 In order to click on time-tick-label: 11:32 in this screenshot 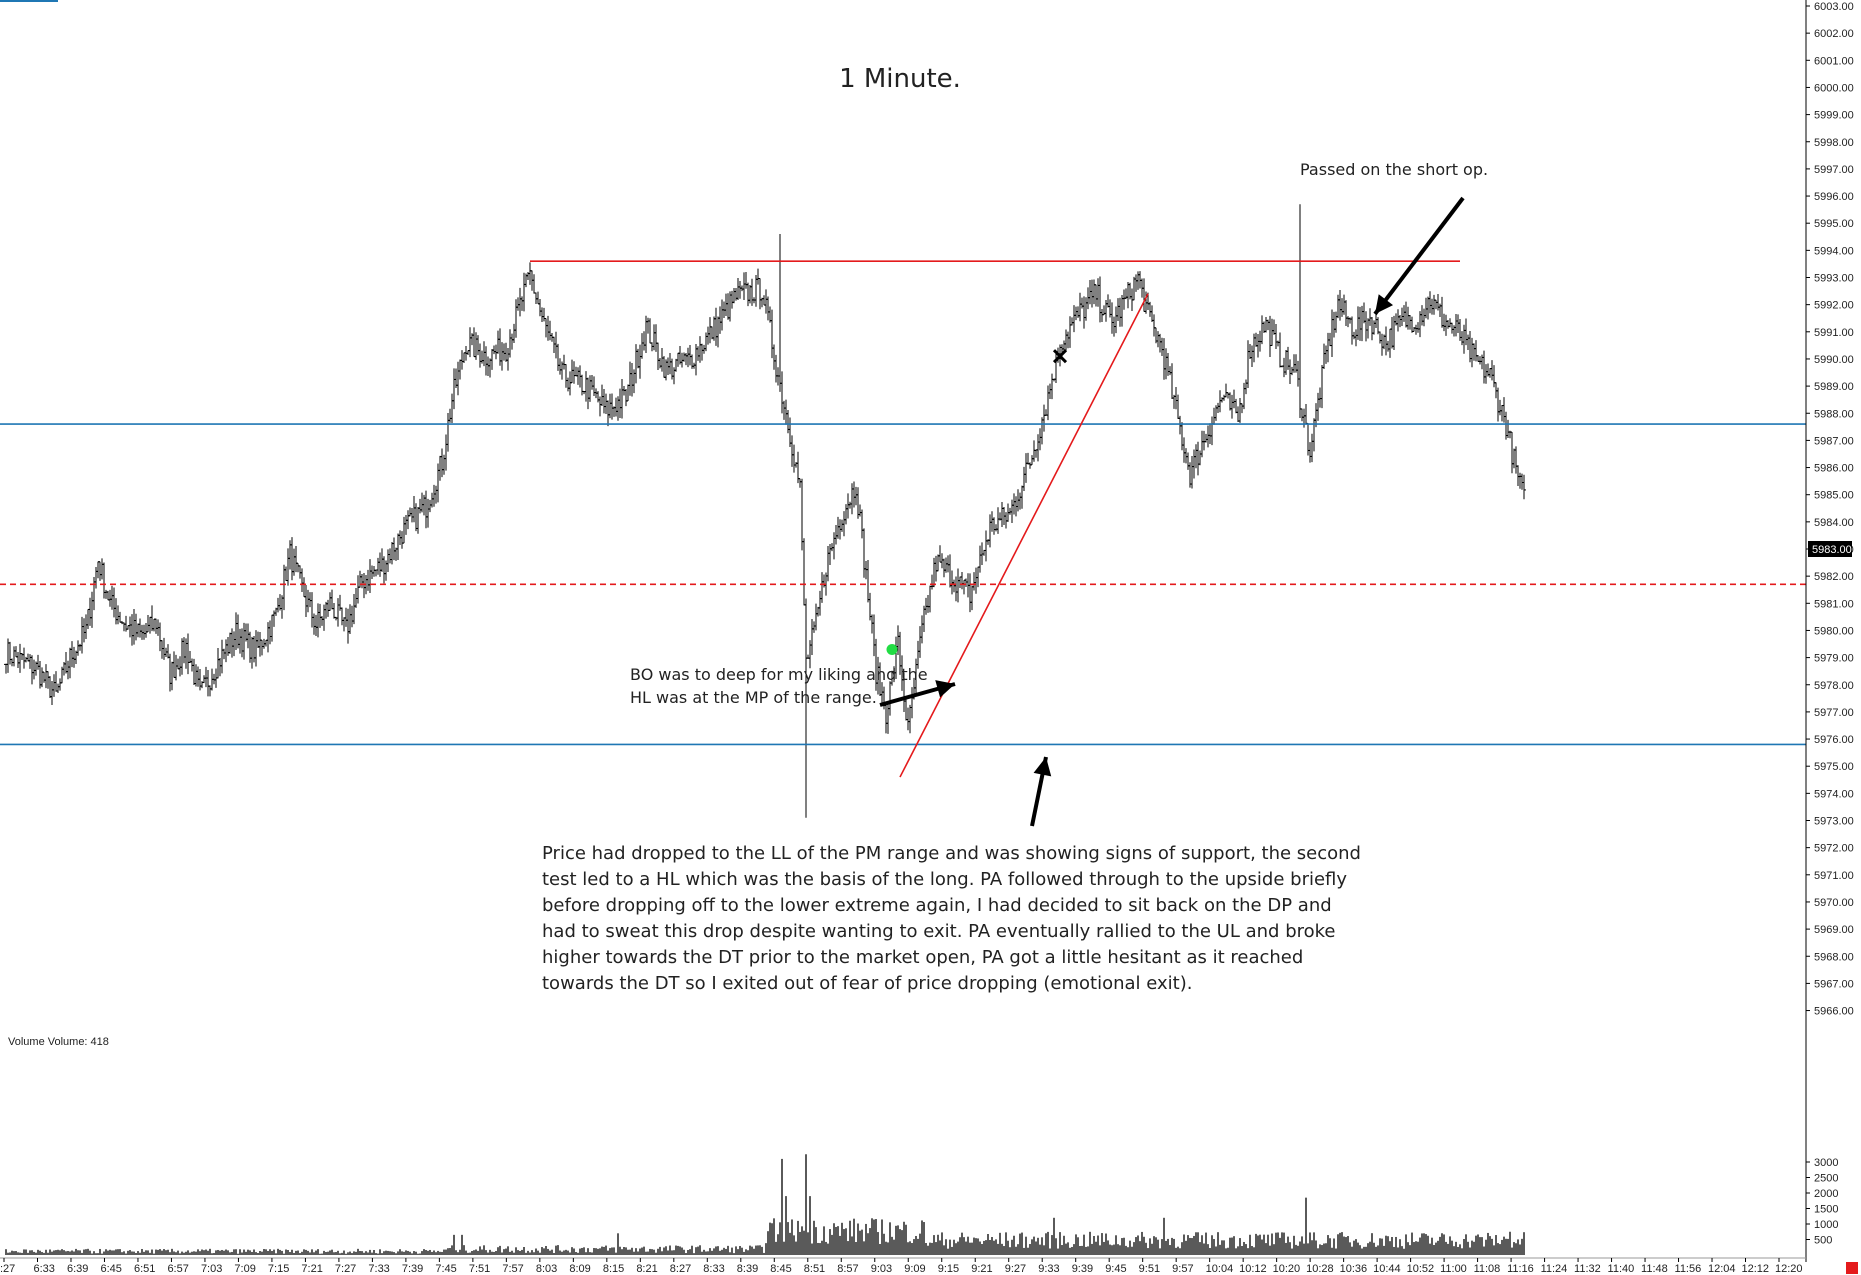, I will do `click(1587, 1269)`.